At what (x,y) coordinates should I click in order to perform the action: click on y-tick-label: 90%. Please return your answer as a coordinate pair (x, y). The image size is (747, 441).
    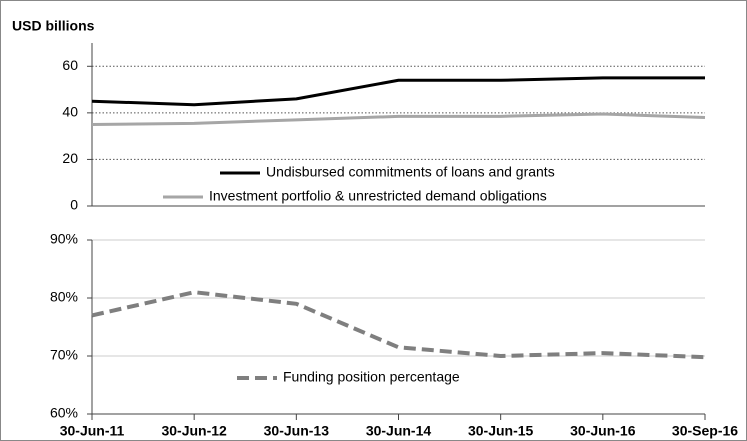
    Looking at the image, I should click on (64, 239).